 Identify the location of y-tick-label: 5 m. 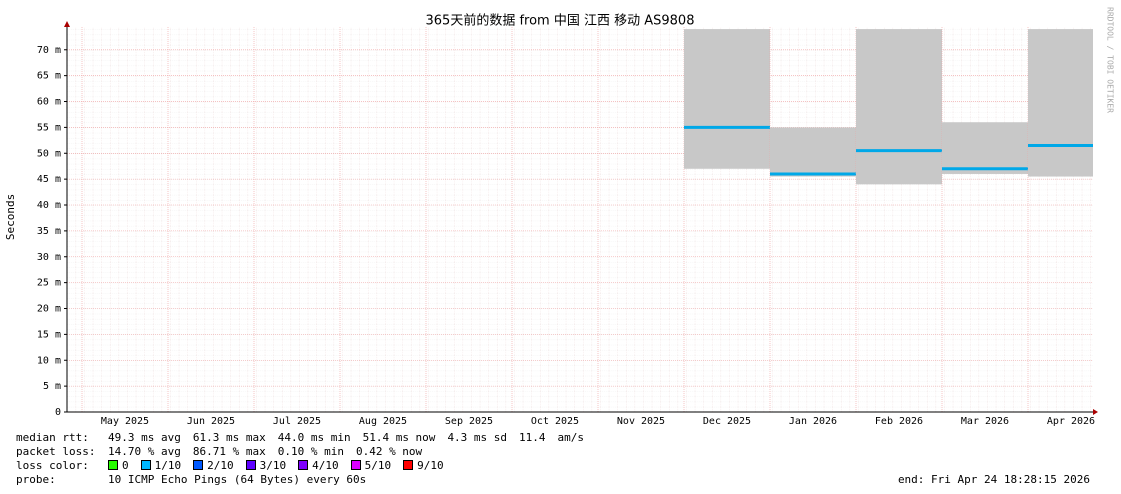
(52, 386).